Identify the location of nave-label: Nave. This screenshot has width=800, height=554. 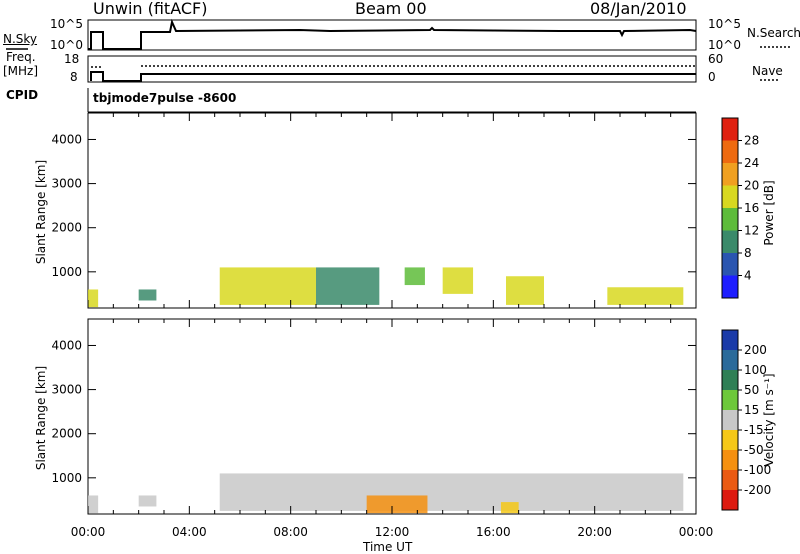
(767, 71).